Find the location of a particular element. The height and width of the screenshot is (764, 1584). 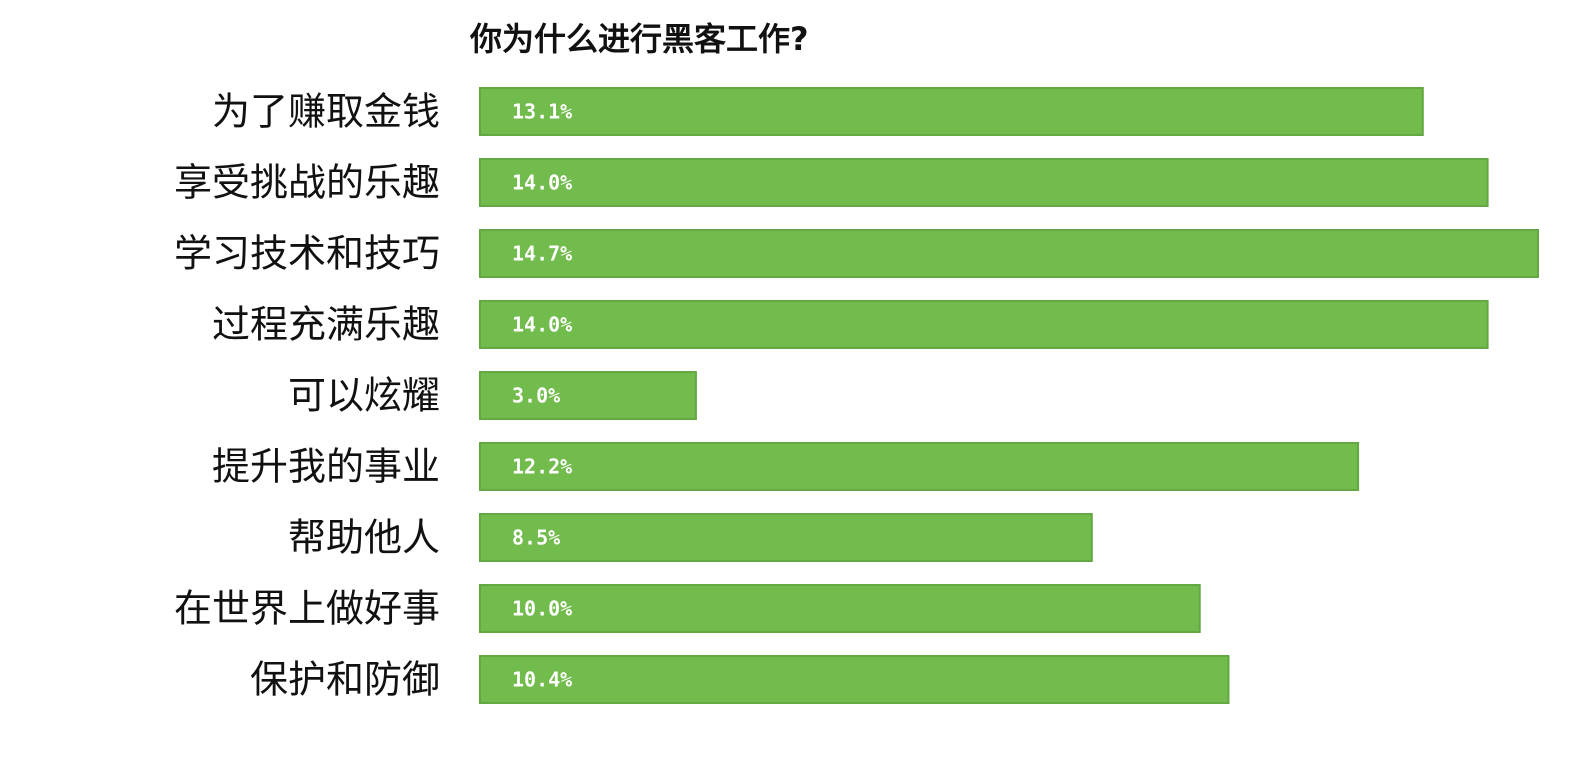

category-label: 过程充满乐趣 is located at coordinates (326, 325).